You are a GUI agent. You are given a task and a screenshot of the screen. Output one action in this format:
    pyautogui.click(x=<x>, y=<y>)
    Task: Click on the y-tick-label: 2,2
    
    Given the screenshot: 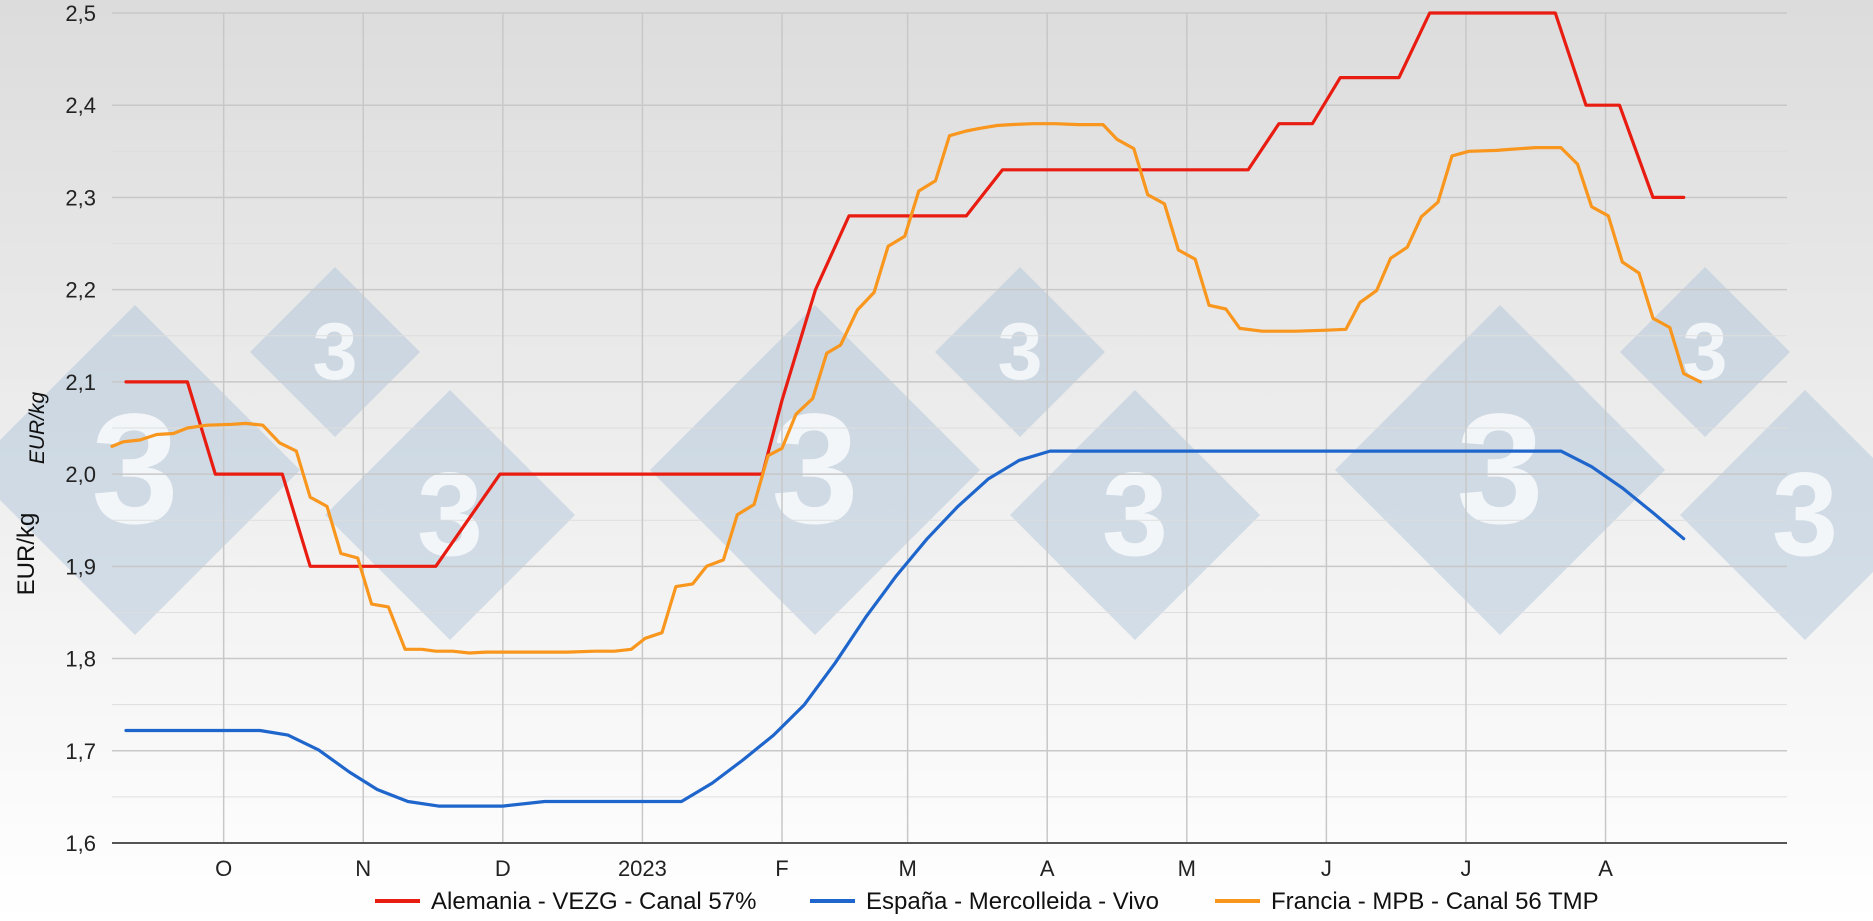 What is the action you would take?
    pyautogui.click(x=80, y=290)
    